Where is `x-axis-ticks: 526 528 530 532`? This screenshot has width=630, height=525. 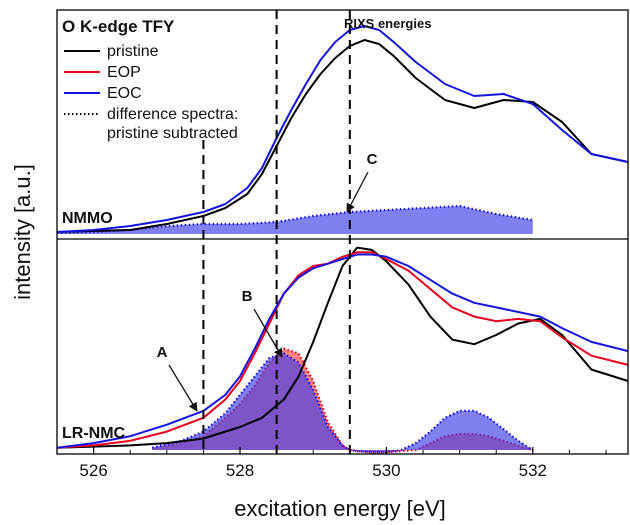 x-axis-ticks: 526 528 530 532 is located at coordinates (331, 463).